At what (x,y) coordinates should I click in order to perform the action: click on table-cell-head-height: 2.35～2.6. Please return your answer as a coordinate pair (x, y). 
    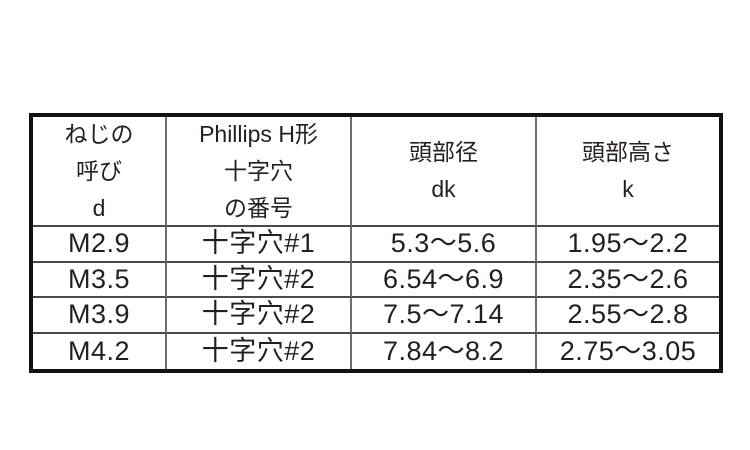
    Looking at the image, I should click on (628, 280).